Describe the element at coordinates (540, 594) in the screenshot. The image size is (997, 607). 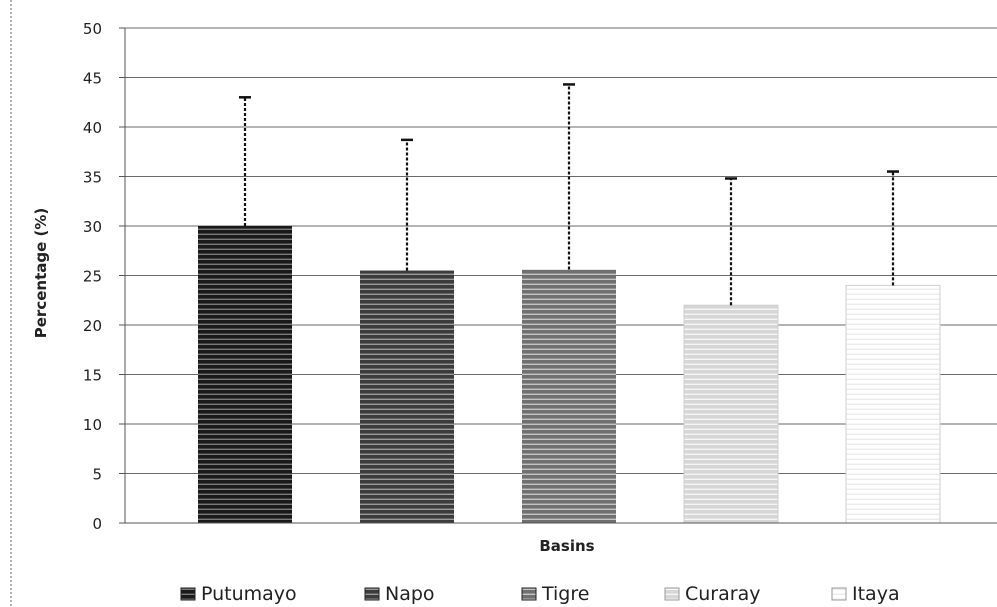
I see `legend: Putumayo Napo Tigre Curaray Itaya` at that location.